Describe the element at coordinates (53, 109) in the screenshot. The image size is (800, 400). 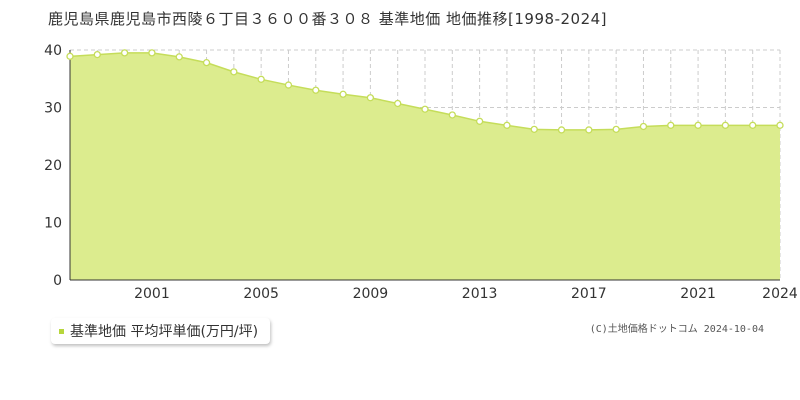
I see `y-tick-label: 30` at that location.